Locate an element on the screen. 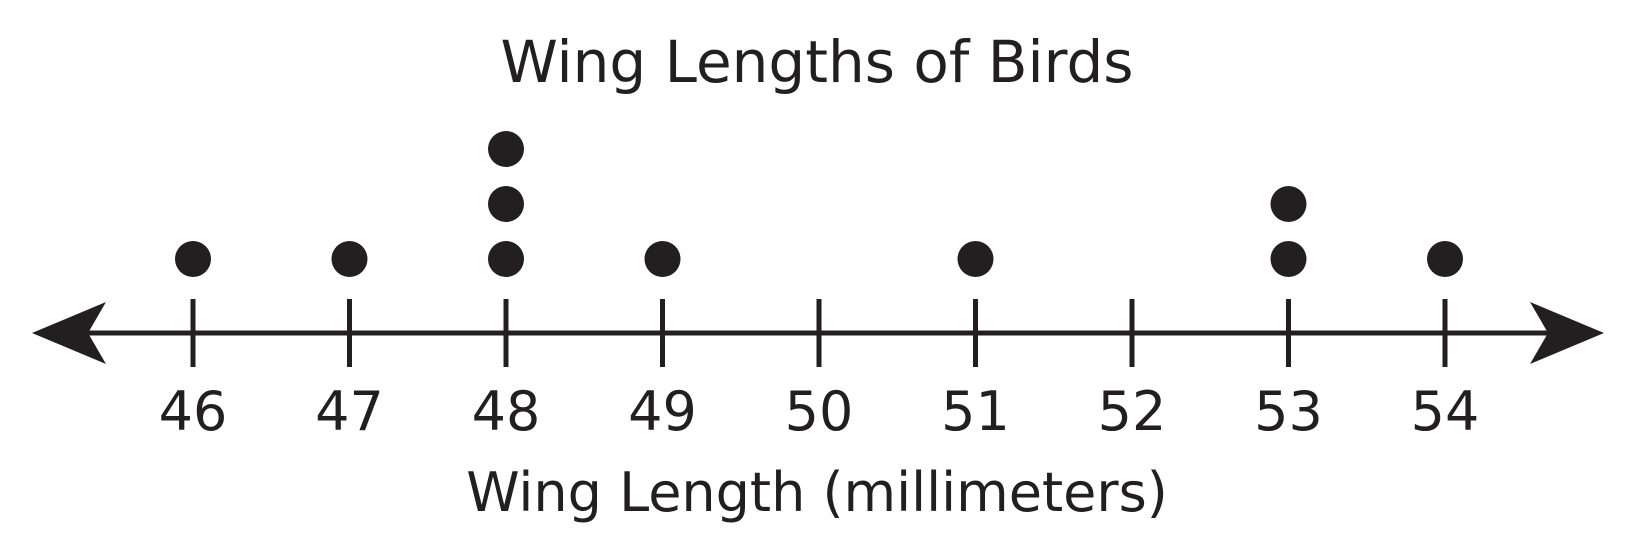 This screenshot has height=544, width=1634. tick-label-46: 46 is located at coordinates (193, 411).